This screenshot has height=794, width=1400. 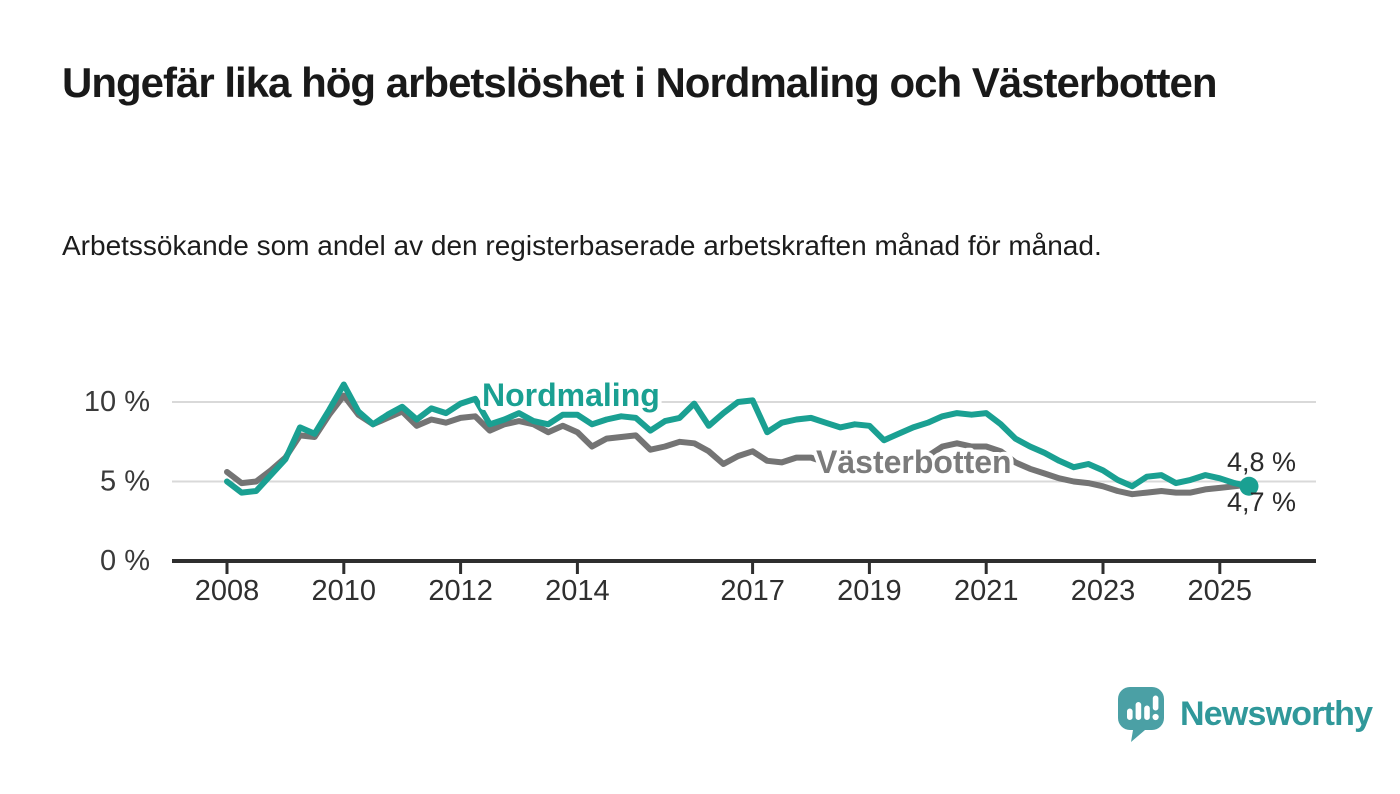 I want to click on x-tick-label: 2014, so click(x=577, y=591).